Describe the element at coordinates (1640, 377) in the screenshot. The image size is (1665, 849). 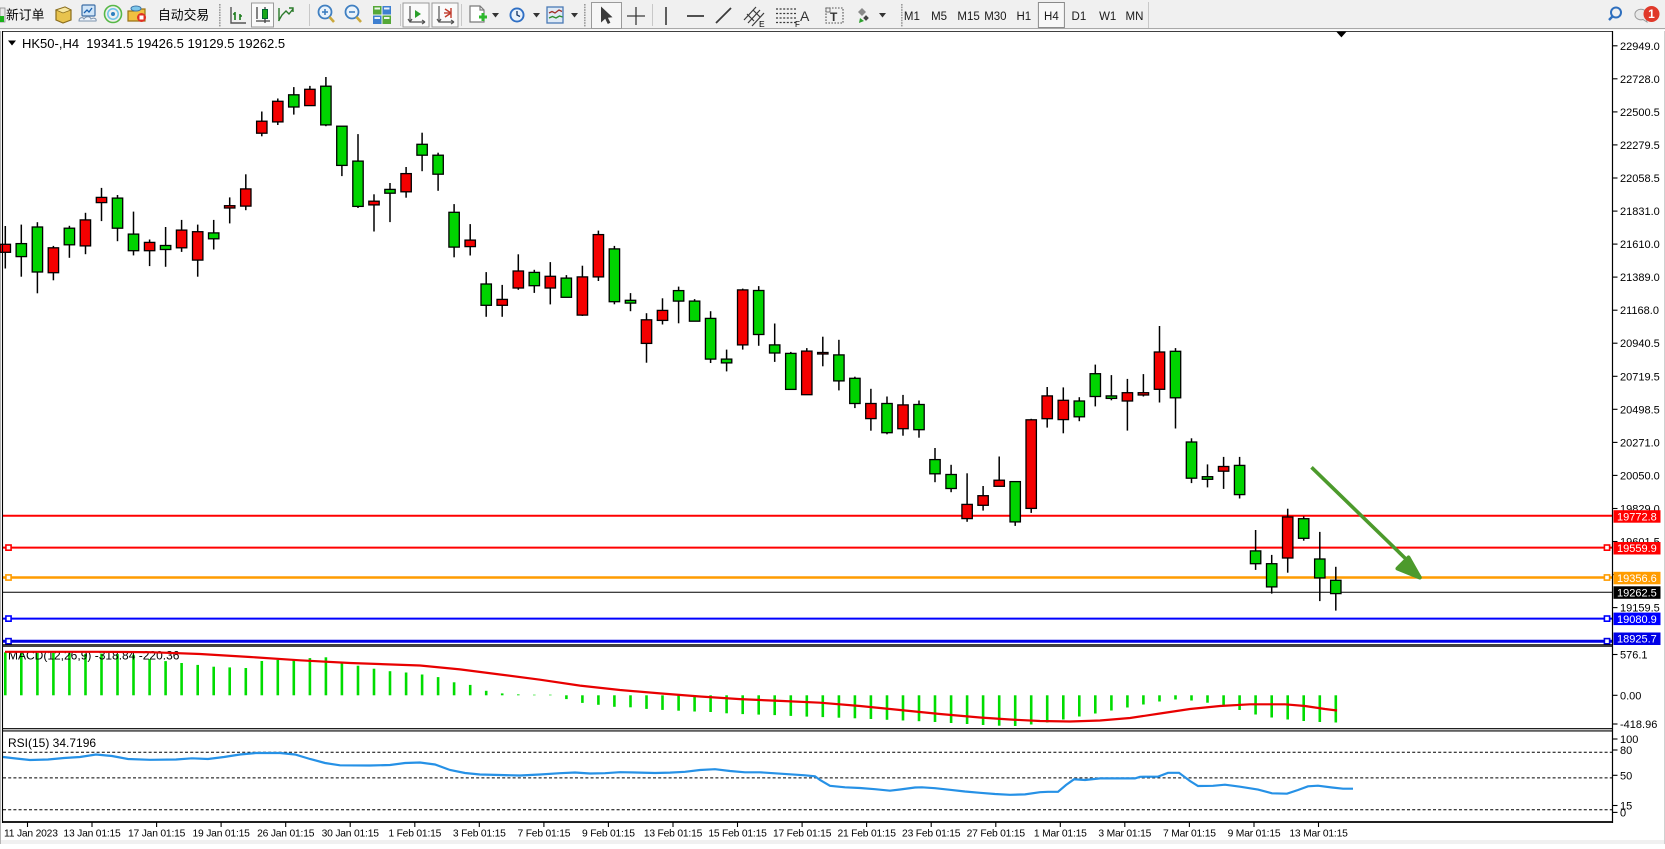
I see `svg-text: 20719.5` at that location.